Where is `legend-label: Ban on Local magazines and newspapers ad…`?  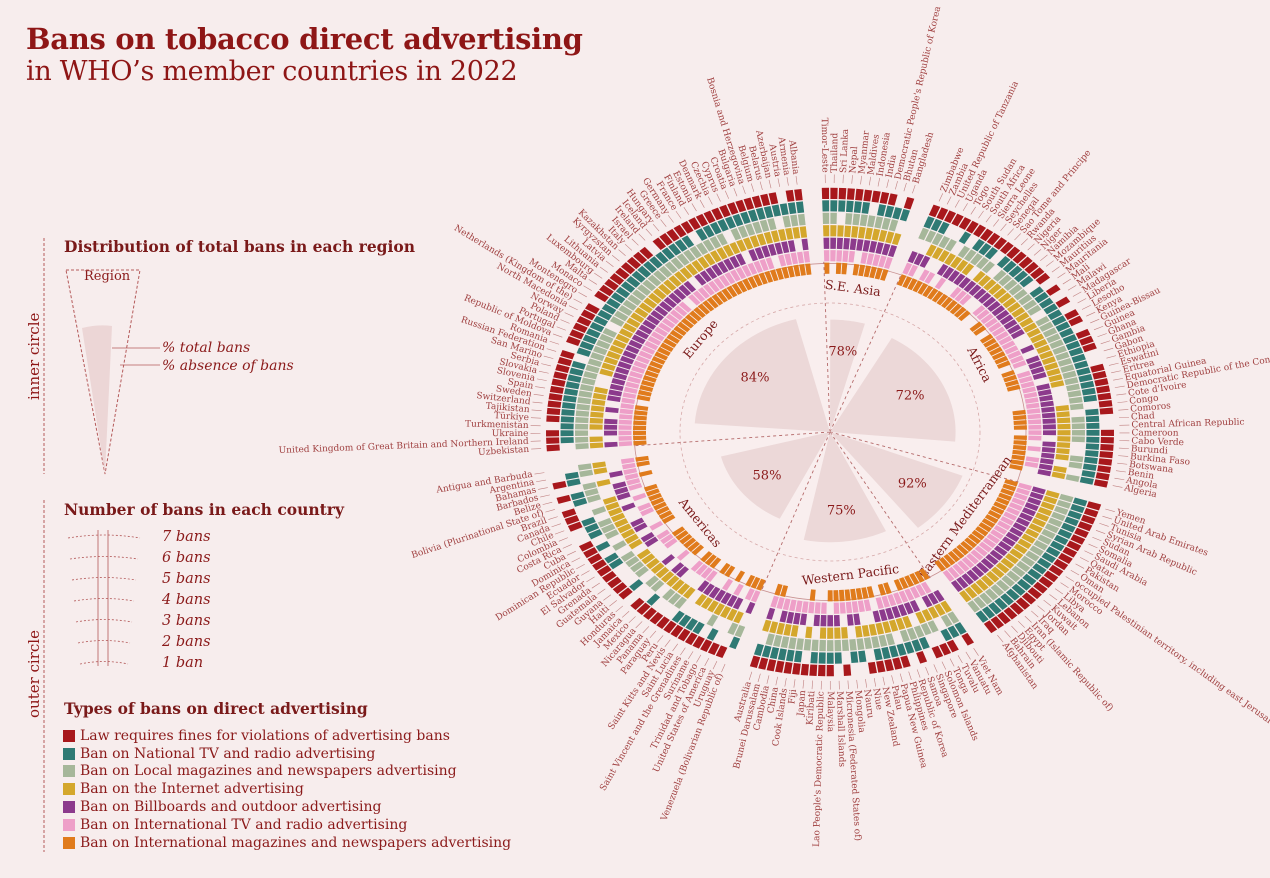
legend-label: Ban on Local magazines and newspapers ad… is located at coordinates (268, 771).